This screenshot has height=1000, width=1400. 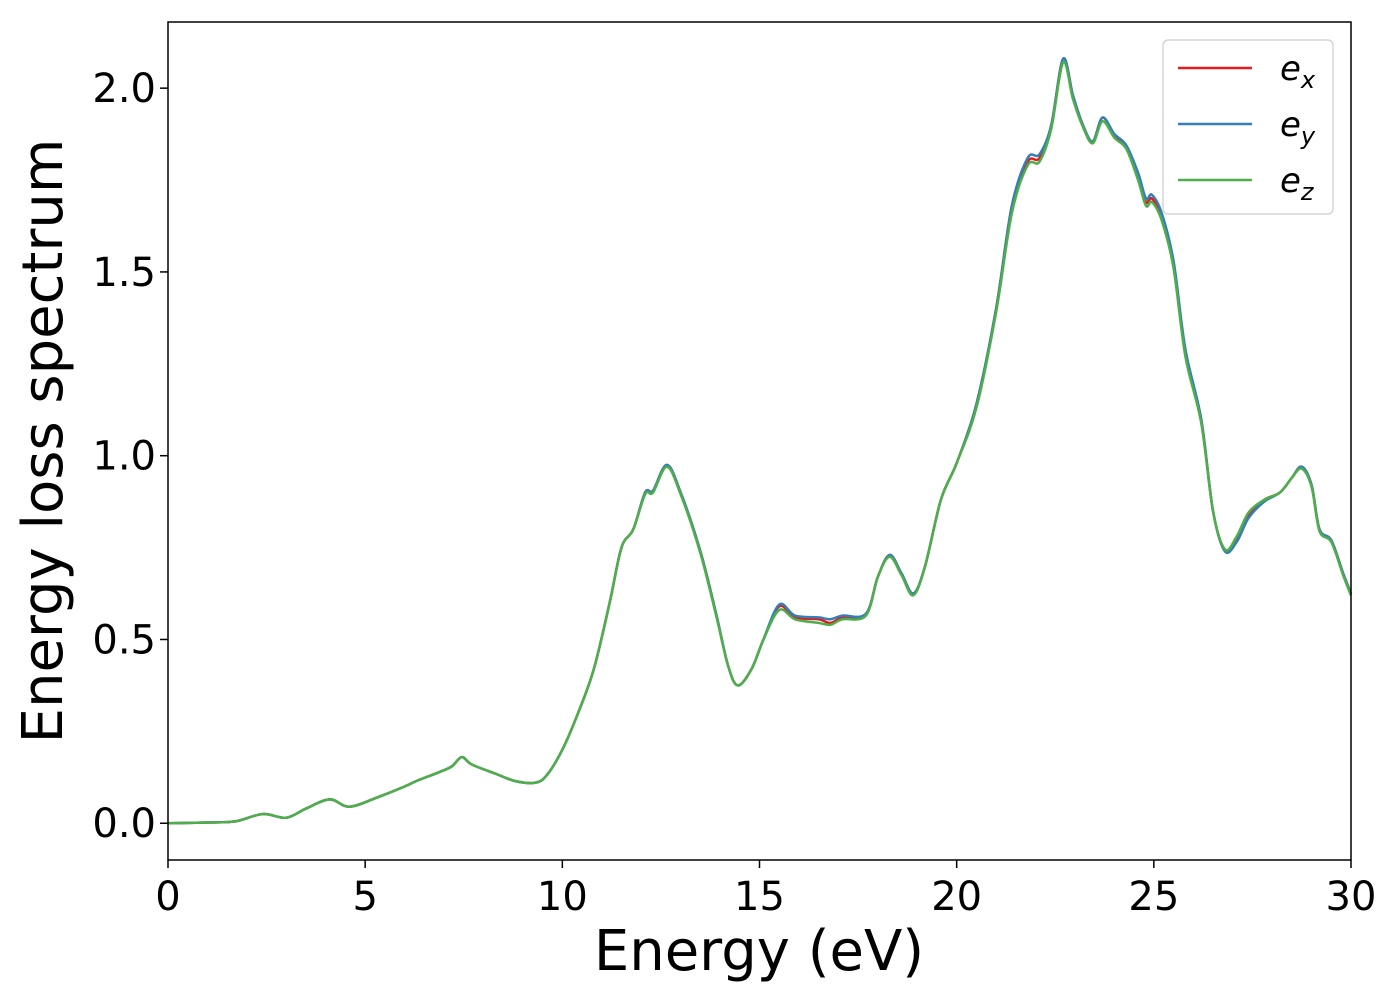 I want to click on y-tick-label: 0.0, so click(x=124, y=824).